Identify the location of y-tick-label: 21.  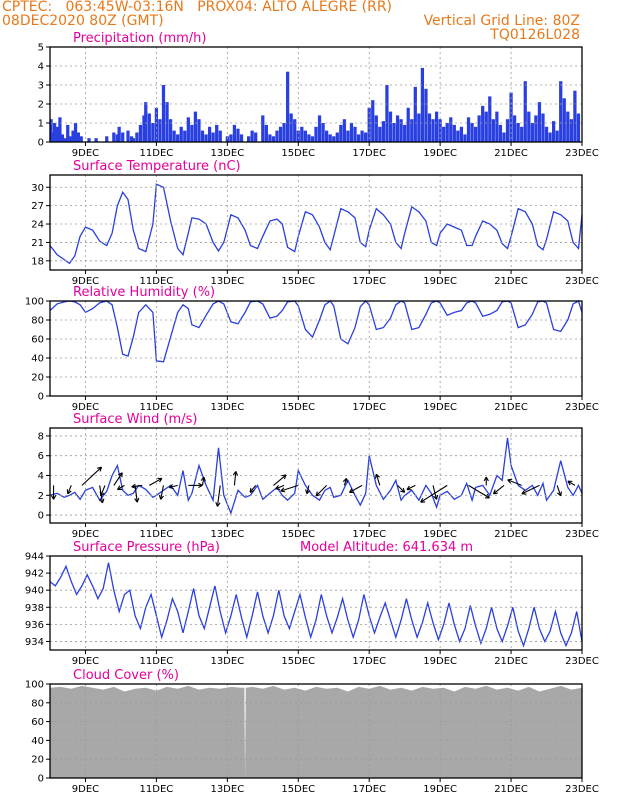
(37, 243).